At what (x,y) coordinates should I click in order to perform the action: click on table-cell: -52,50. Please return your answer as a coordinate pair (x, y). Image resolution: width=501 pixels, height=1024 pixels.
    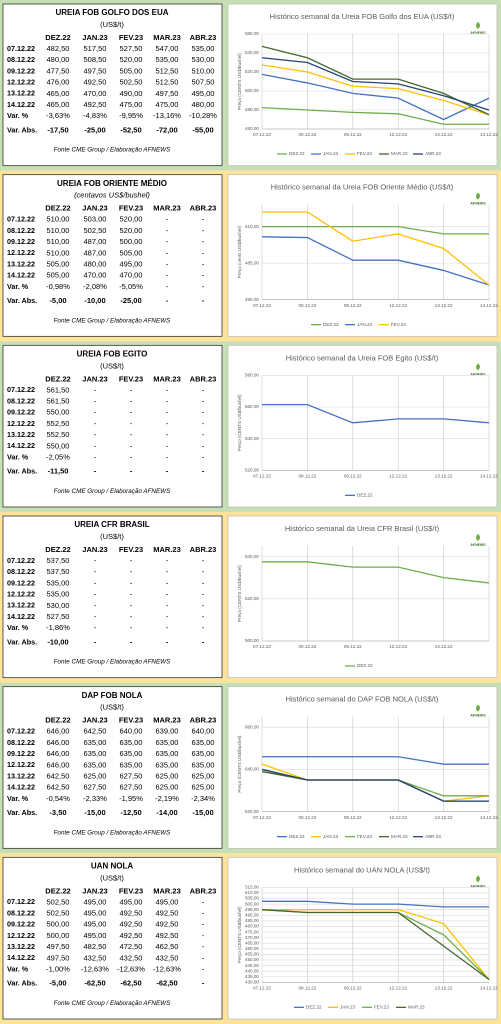
    Looking at the image, I should click on (130, 129).